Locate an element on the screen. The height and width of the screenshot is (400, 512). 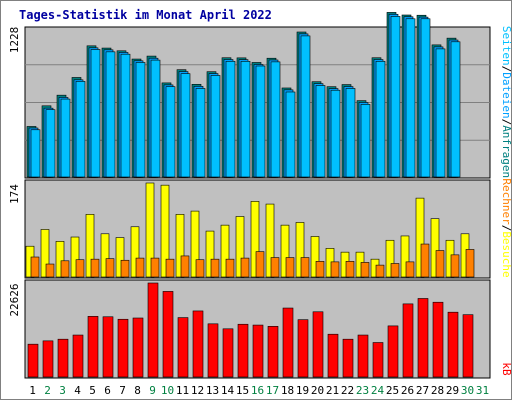
chart-title: Tages-Statistik im Monat April 2022 is located at coordinates (145, 15).